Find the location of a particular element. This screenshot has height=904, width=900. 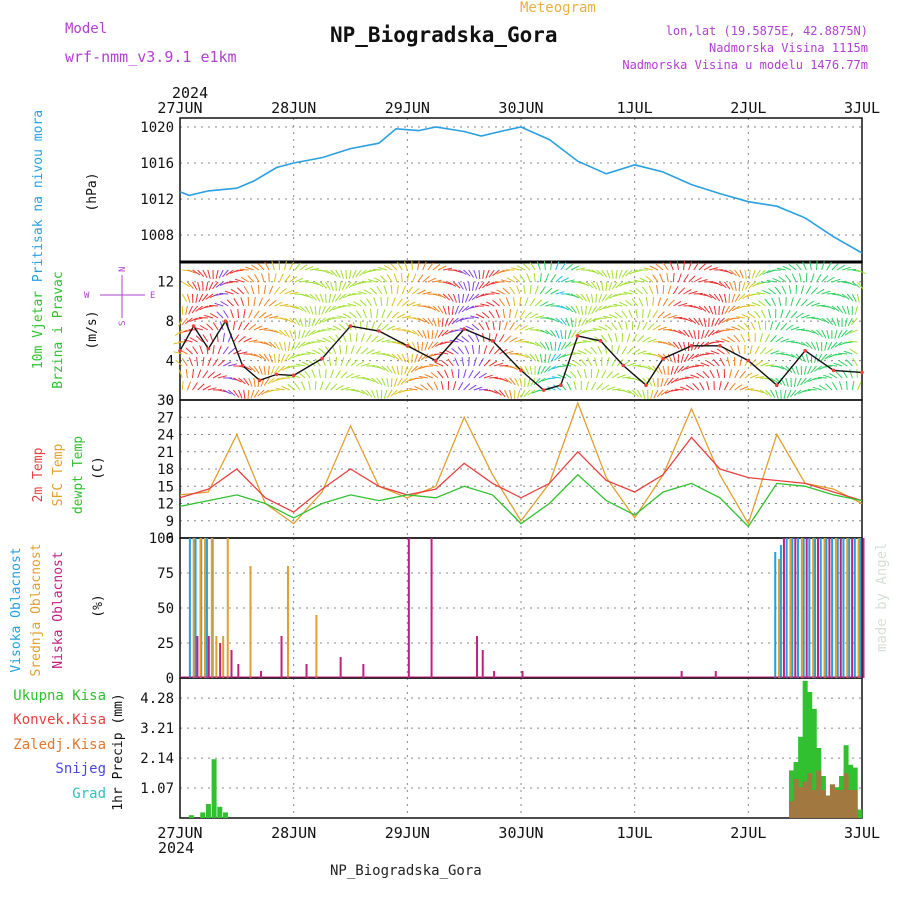

temp-title-2m: 2m Temp is located at coordinates (38, 474).